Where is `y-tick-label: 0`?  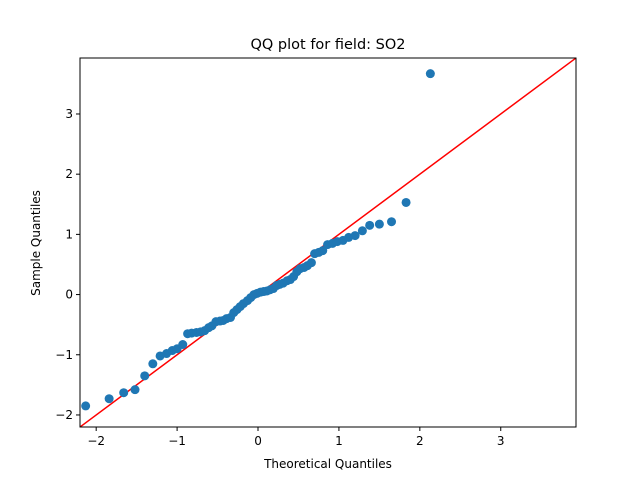
y-tick-label: 0 is located at coordinates (69, 295).